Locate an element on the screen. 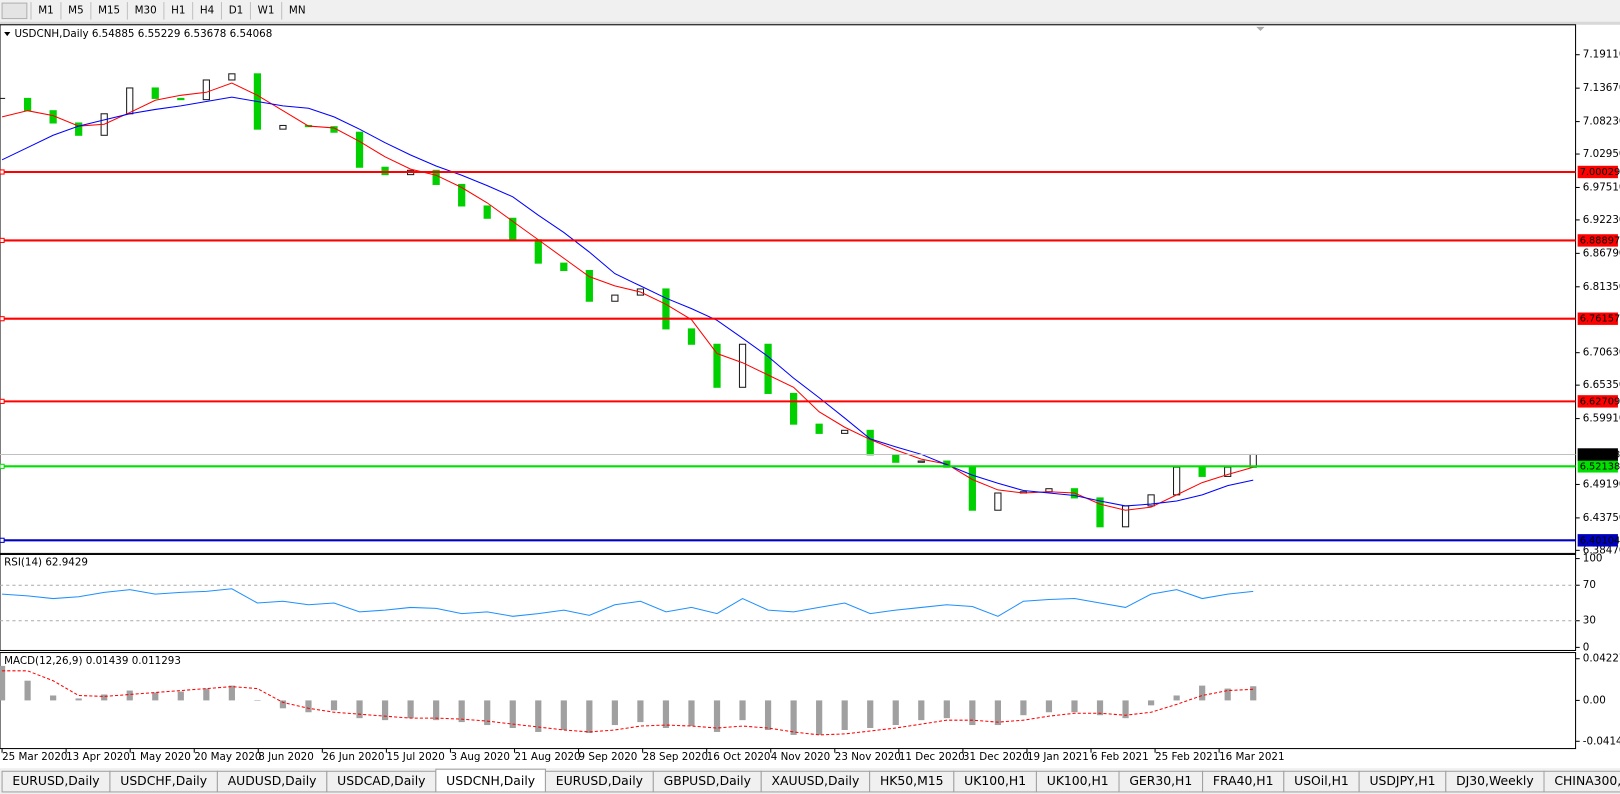 This screenshot has height=794, width=1620. indicator-header: MACD(12,26,9) 0.01439 0.011293 is located at coordinates (92, 661).